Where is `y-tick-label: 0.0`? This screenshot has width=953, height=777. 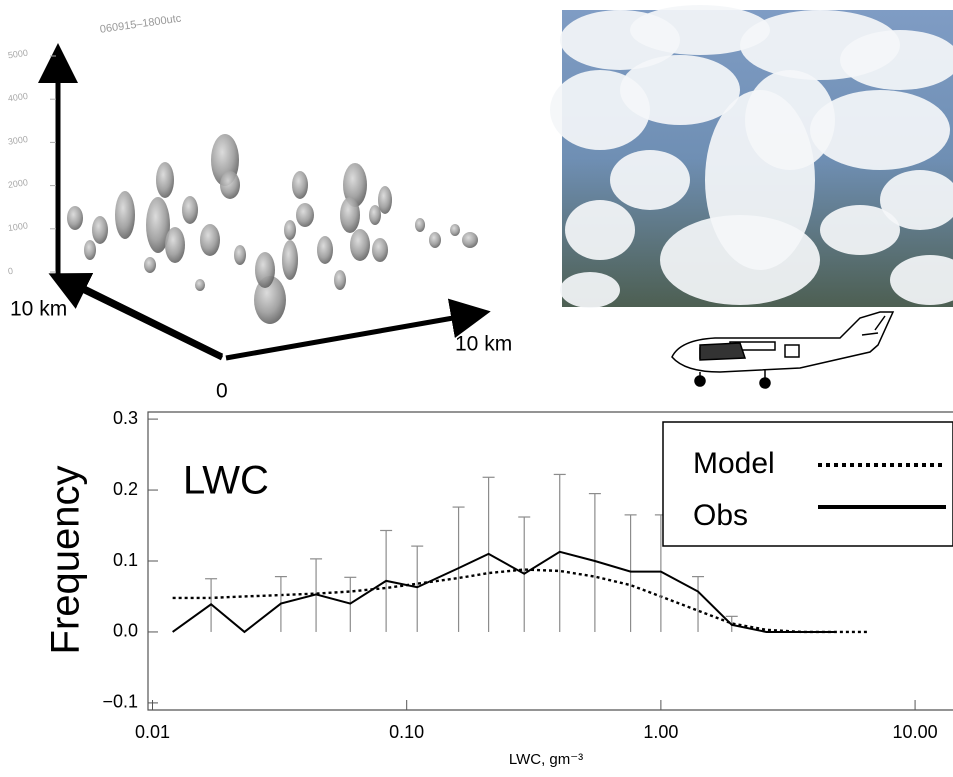
y-tick-label: 0.0 is located at coordinates (125, 631).